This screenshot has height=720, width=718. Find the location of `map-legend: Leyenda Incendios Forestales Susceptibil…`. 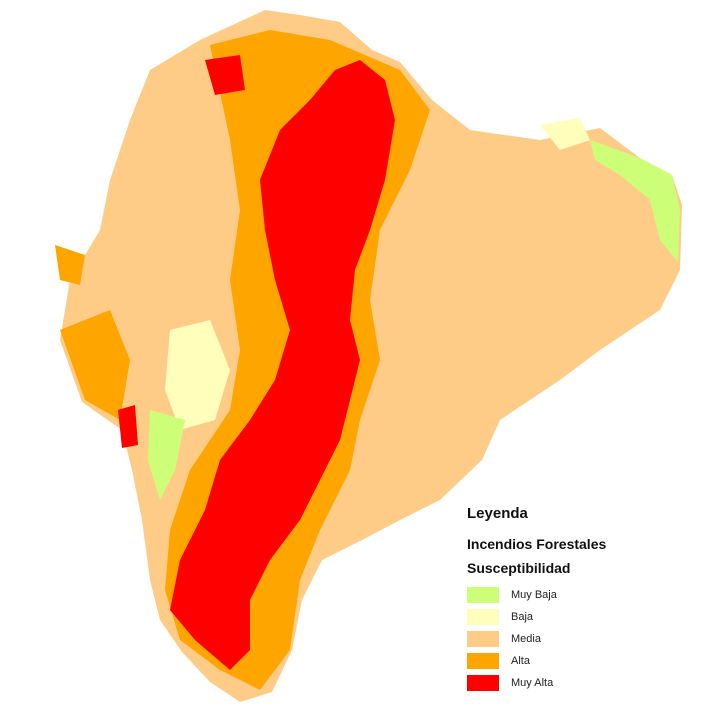

map-legend: Leyenda Incendios Forestales Susceptibil… is located at coordinates (536, 599).